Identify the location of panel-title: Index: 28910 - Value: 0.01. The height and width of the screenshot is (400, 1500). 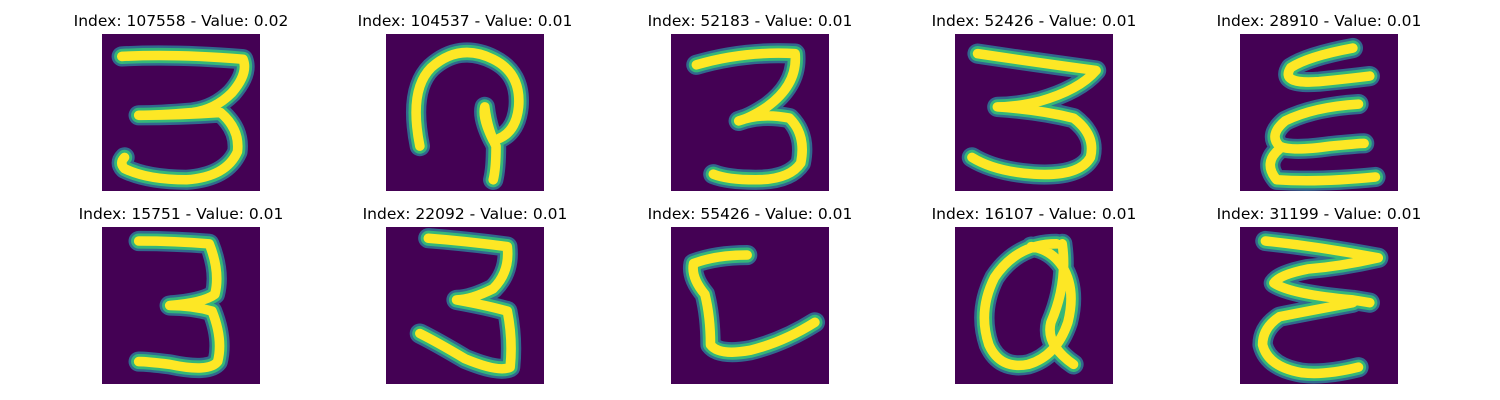
(1319, 21).